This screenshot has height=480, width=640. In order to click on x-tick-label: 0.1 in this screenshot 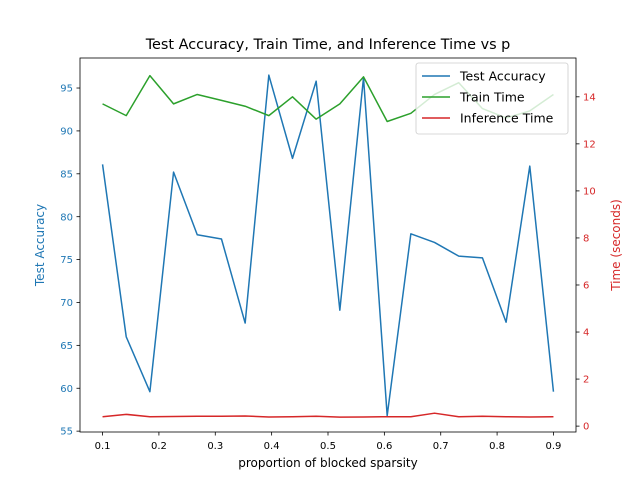, I will do `click(103, 446)`.